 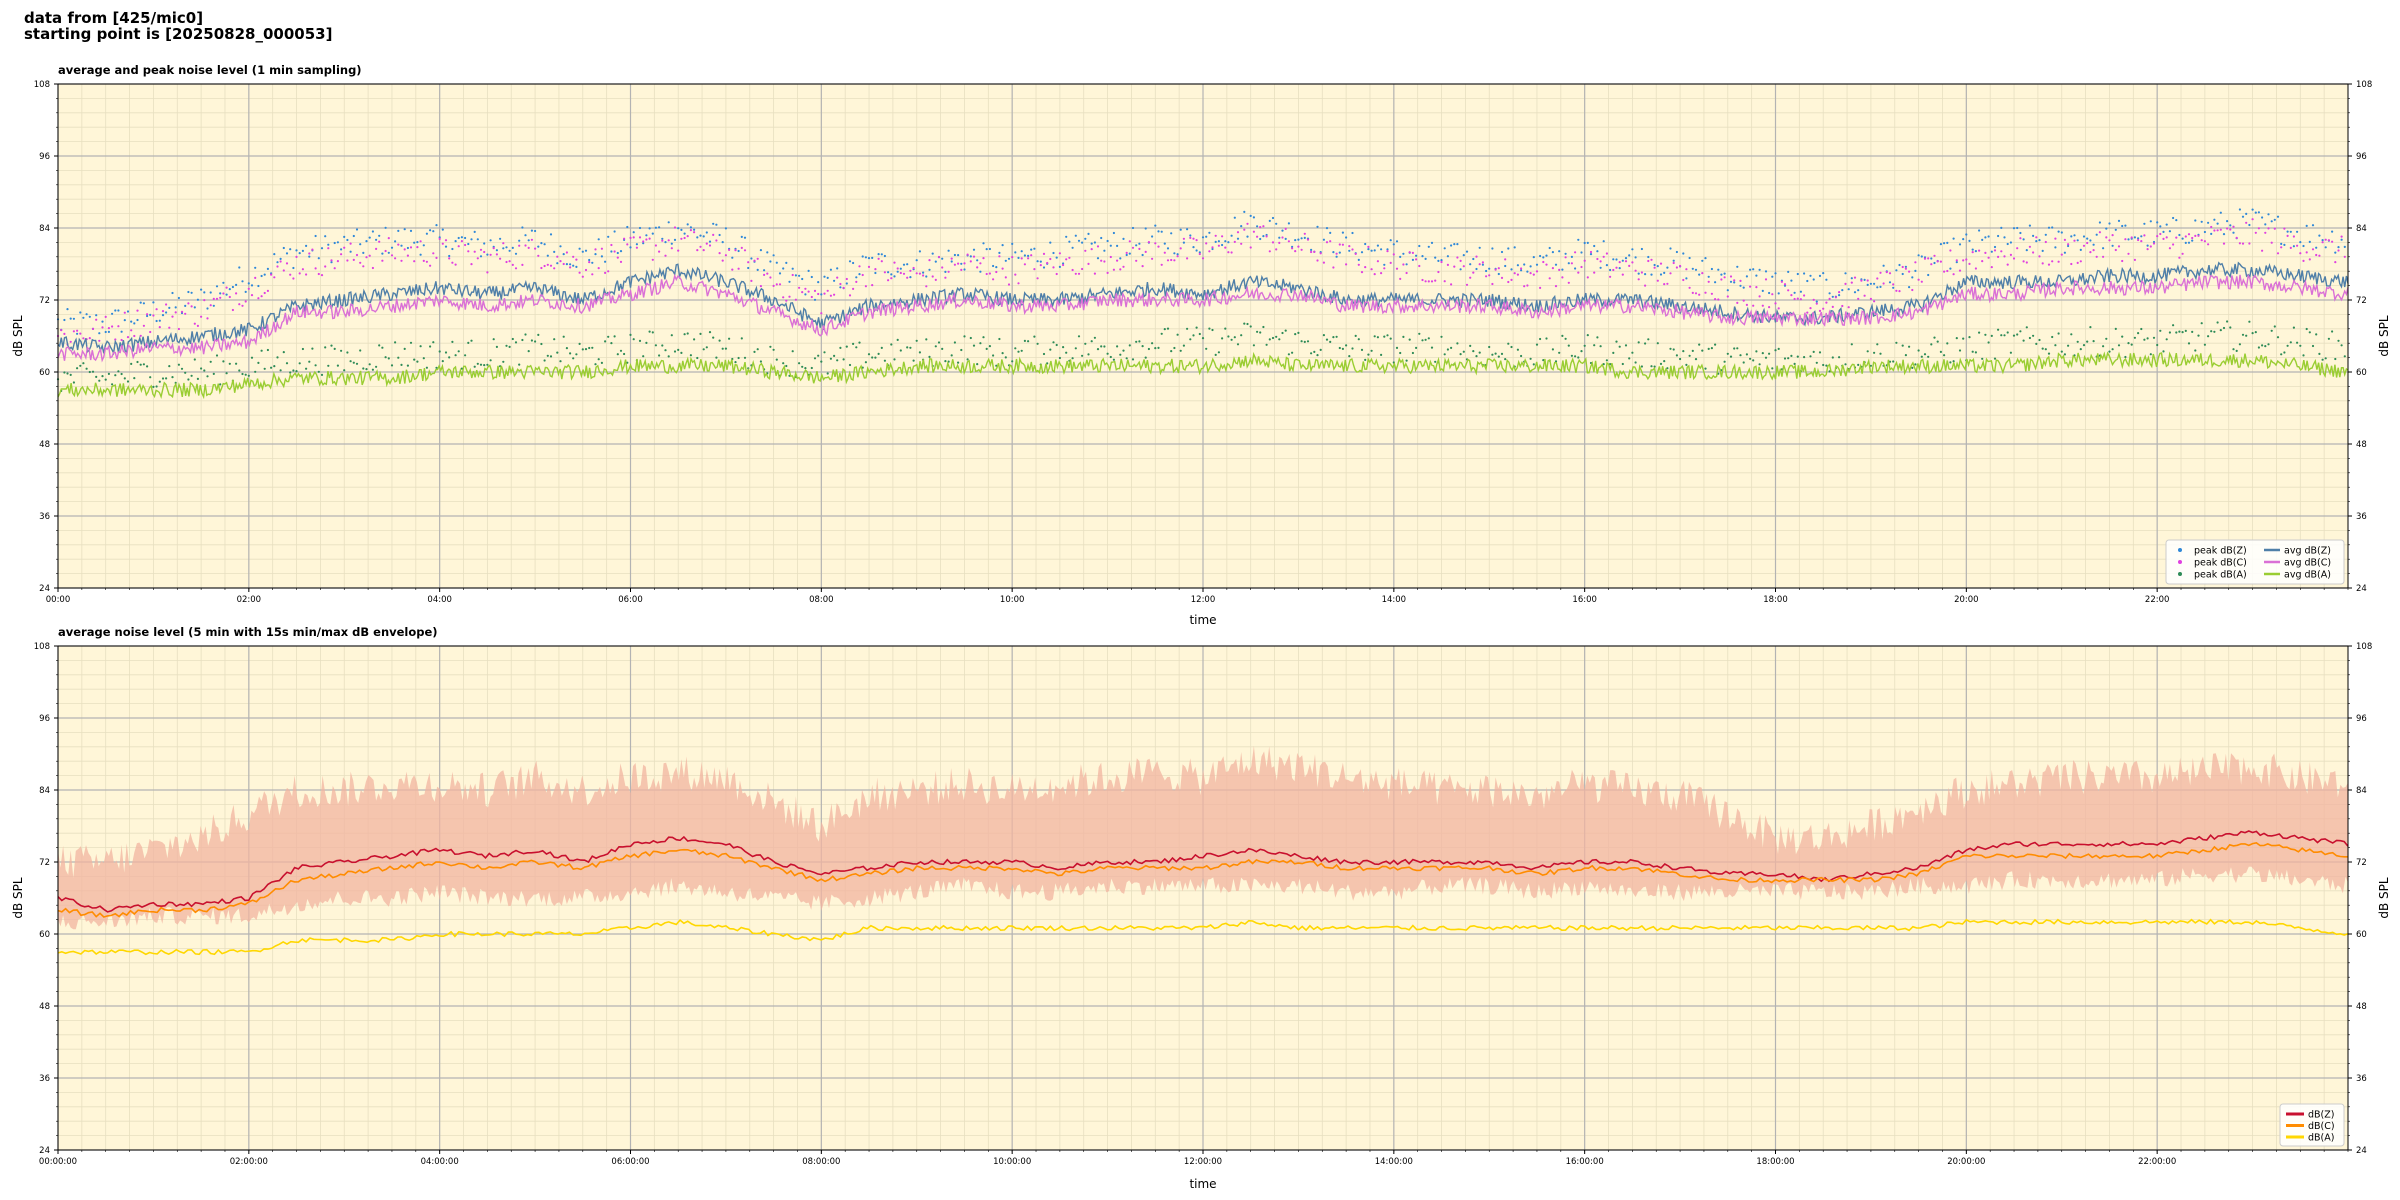 What do you see at coordinates (2384, 898) in the screenshot?
I see `chart2-ylabel-right: dB SPL` at bounding box center [2384, 898].